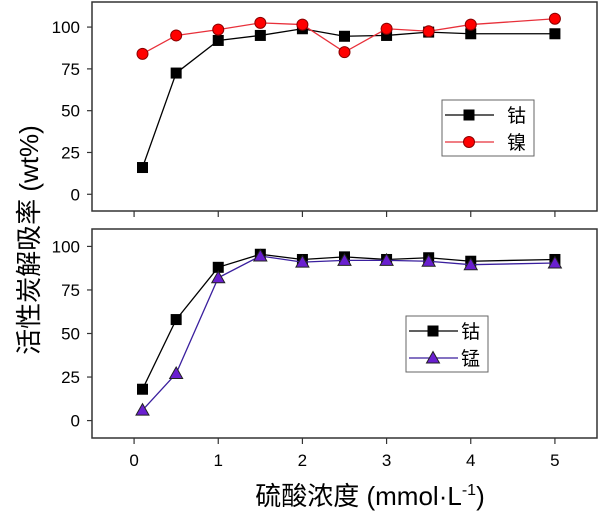 This screenshot has width=600, height=514. Describe the element at coordinates (554, 460) in the screenshot. I see `x-tick-label: 5` at that location.